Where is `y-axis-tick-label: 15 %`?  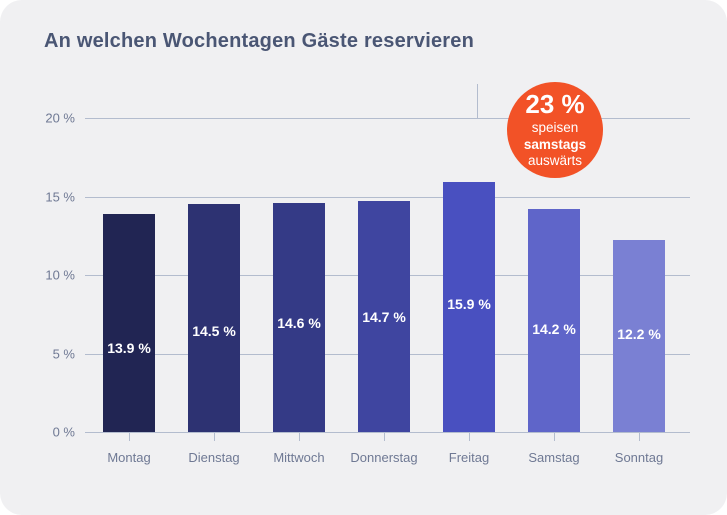 y-axis-tick-label: 15 % is located at coordinates (60, 196).